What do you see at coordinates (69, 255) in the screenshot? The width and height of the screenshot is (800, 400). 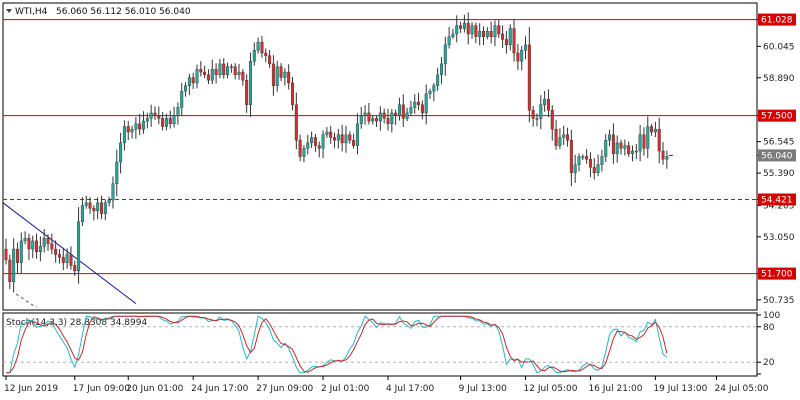 I see `trendline-layer` at bounding box center [69, 255].